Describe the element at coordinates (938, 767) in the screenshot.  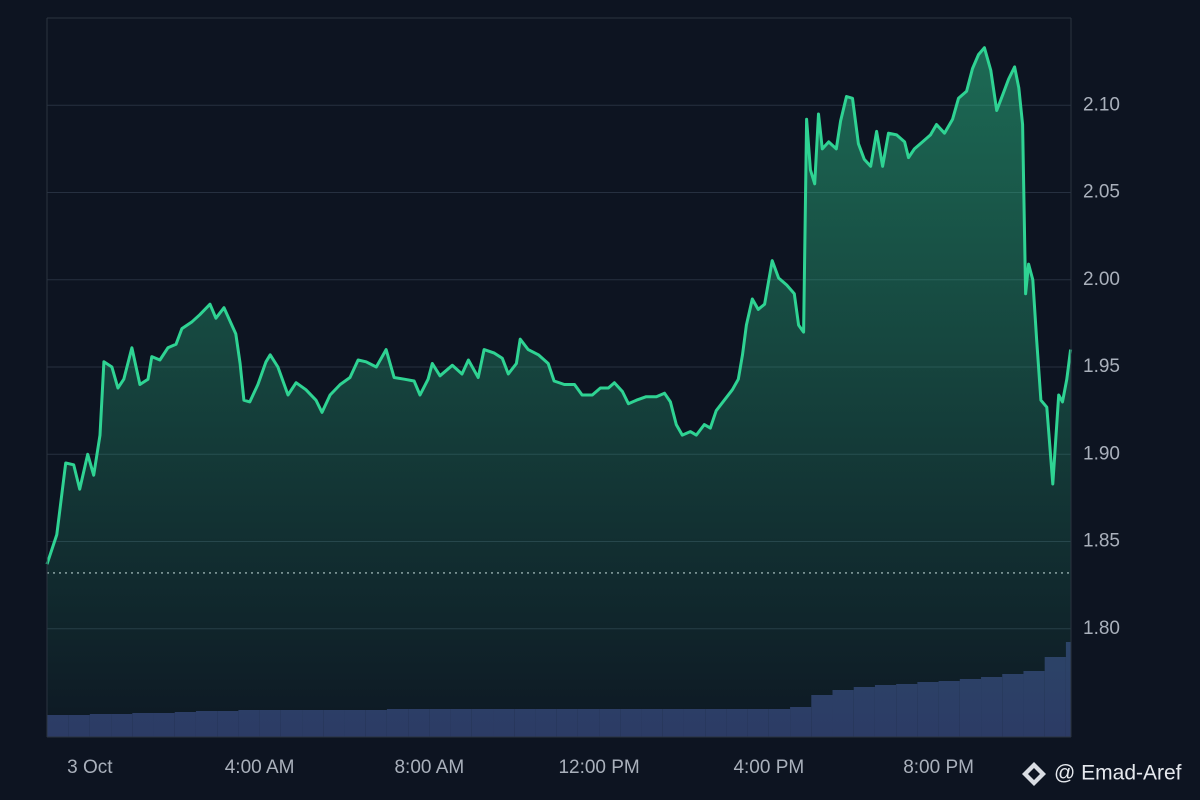
I see `x-tick-label: 8:00 PM` at that location.